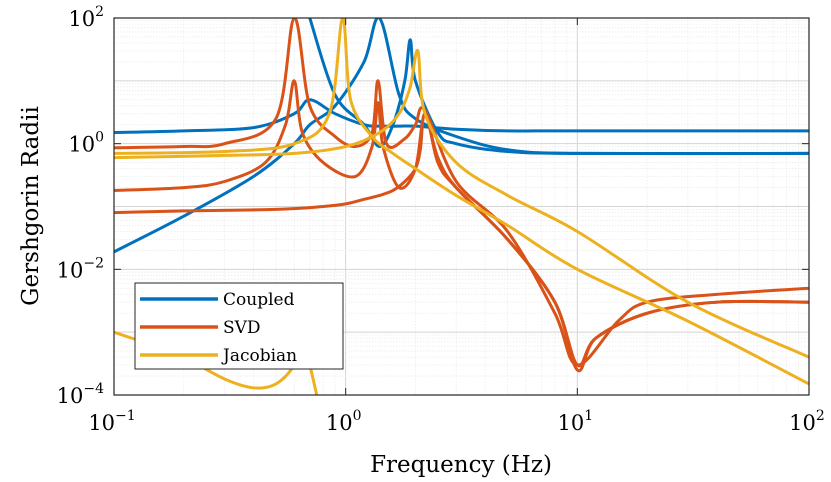 The width and height of the screenshot is (831, 482). I want to click on legend-label-jacobian: Jacobian, so click(259, 356).